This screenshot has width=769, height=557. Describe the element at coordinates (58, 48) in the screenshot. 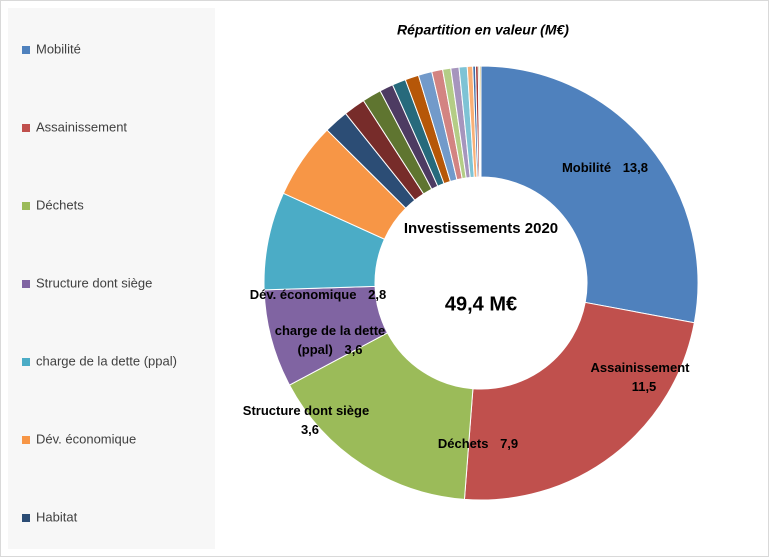

I see `legend-label: Mobilité` at that location.